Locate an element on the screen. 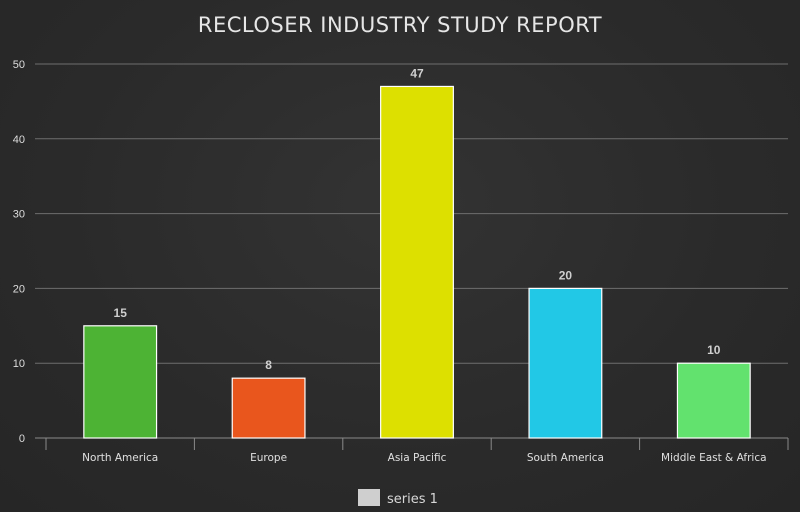 The width and height of the screenshot is (800, 512). y-tick-label: 40 is located at coordinates (19, 140).